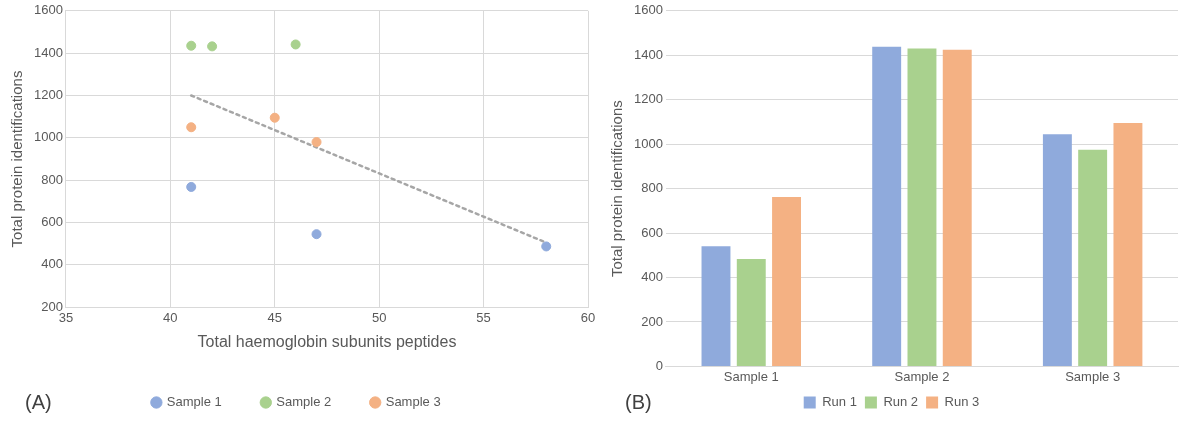 This screenshot has width=1190, height=421. Describe the element at coordinates (170, 317) in the screenshot. I see `x-tick-label: 40` at that location.